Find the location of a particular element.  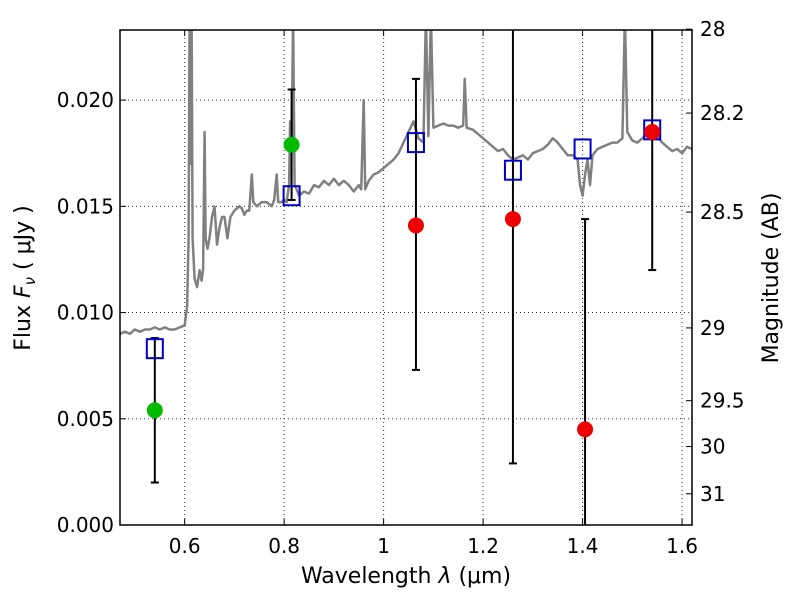

y2-tick-label: 30 is located at coordinates (712, 447).